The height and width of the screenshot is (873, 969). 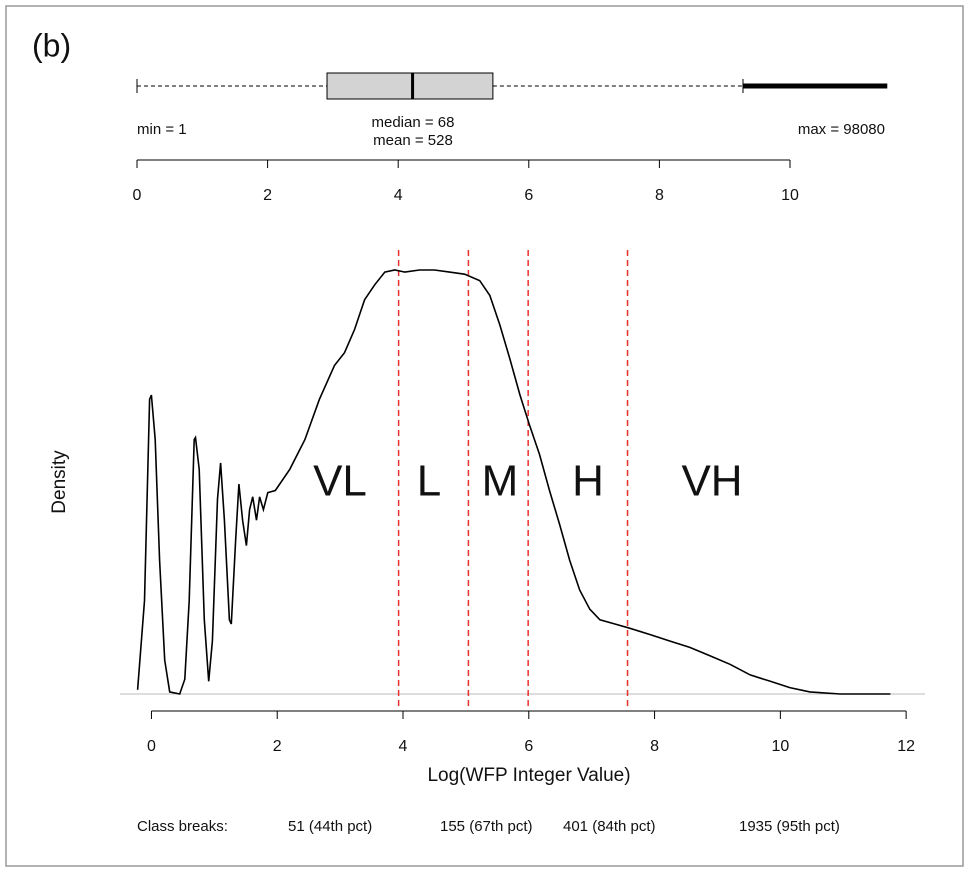 I want to click on panel-label: (b), so click(x=51, y=45).